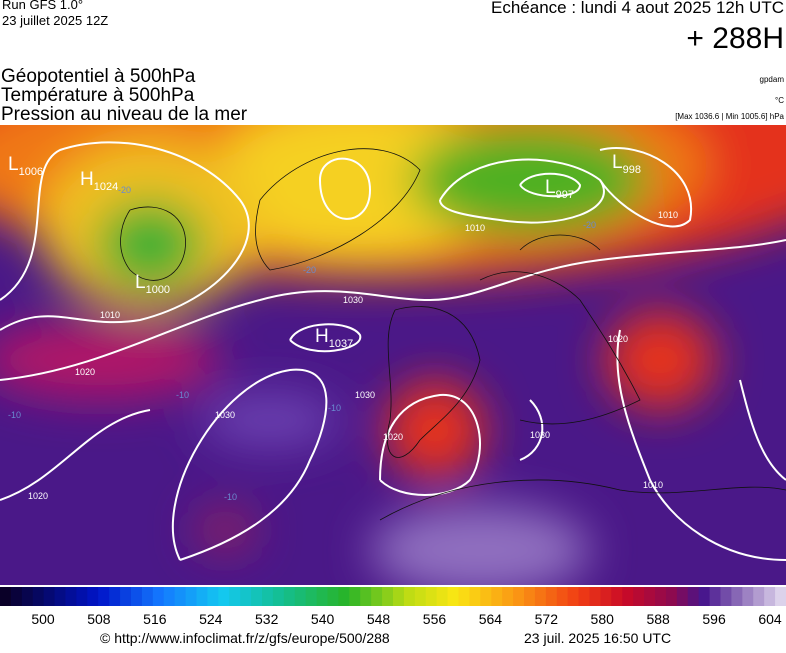  I want to click on center-value: 1000, so click(158, 290).